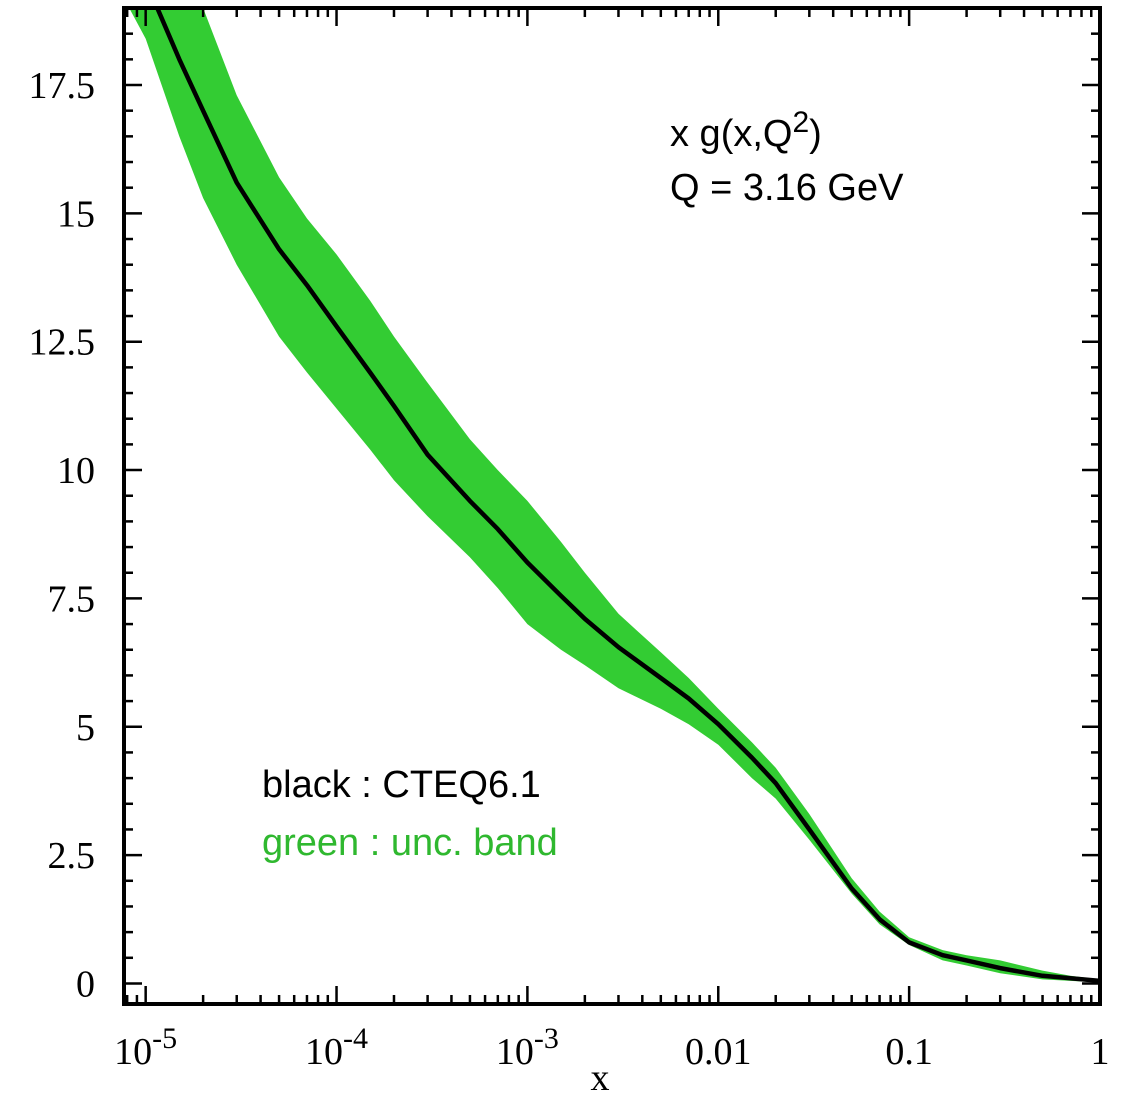 The image size is (1128, 1094). Describe the element at coordinates (85, 984) in the screenshot. I see `y-tick-label: 0` at that location.